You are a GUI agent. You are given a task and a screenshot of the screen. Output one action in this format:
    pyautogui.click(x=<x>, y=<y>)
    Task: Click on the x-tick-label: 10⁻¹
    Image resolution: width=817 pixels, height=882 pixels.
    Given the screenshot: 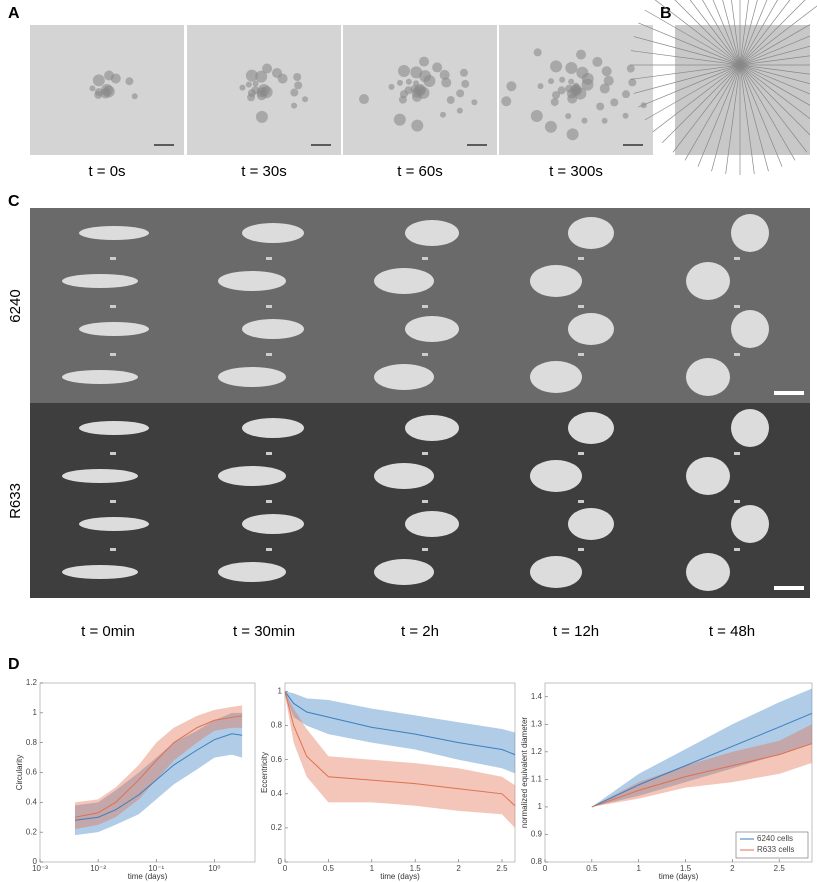 What is the action you would take?
    pyautogui.click(x=156, y=868)
    